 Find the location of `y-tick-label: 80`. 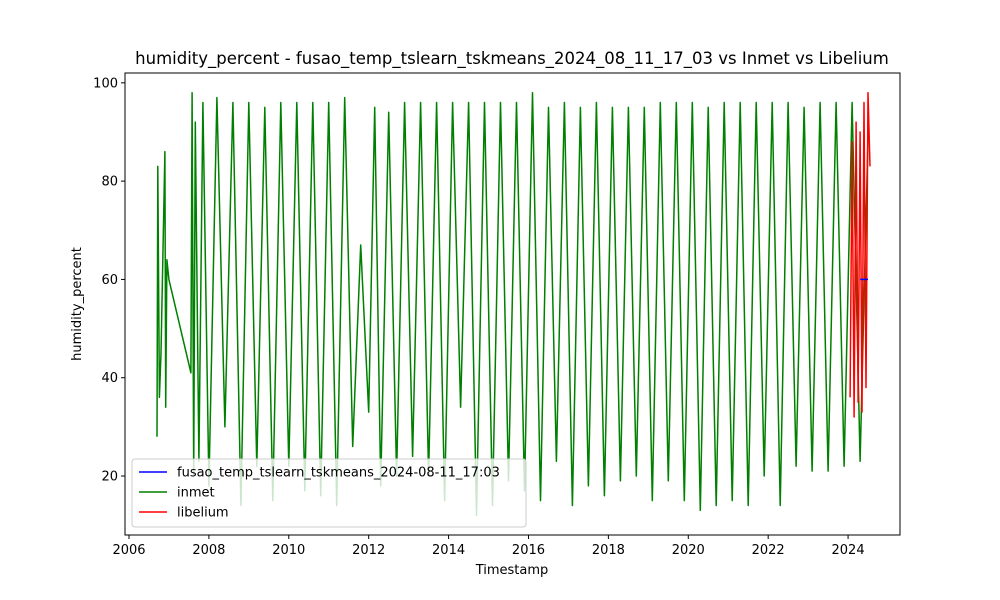

y-tick-label: 80 is located at coordinates (109, 182).